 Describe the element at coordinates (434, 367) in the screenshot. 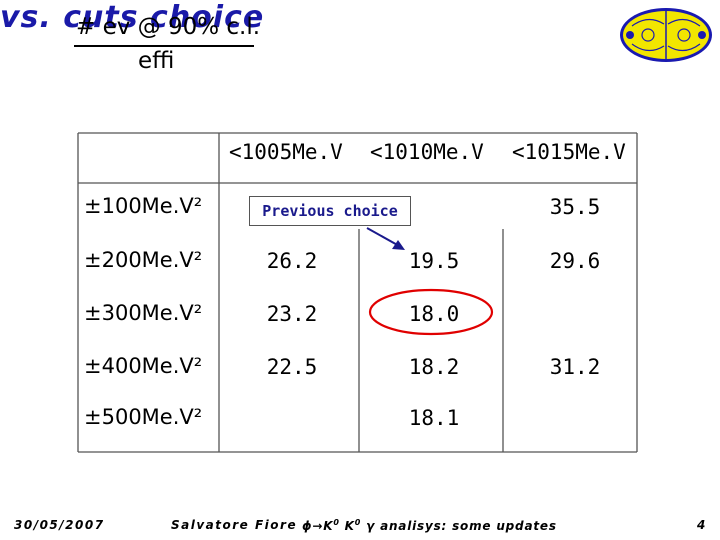

I see `table-cell: 18.2` at that location.